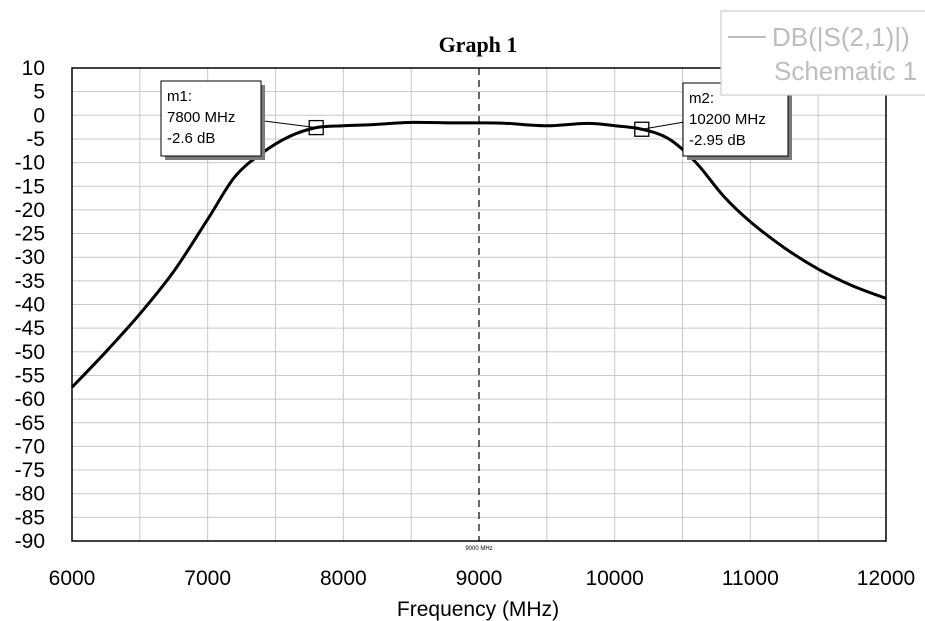 The image size is (925, 621). I want to click on marker-leader-line, so click(288, 124).